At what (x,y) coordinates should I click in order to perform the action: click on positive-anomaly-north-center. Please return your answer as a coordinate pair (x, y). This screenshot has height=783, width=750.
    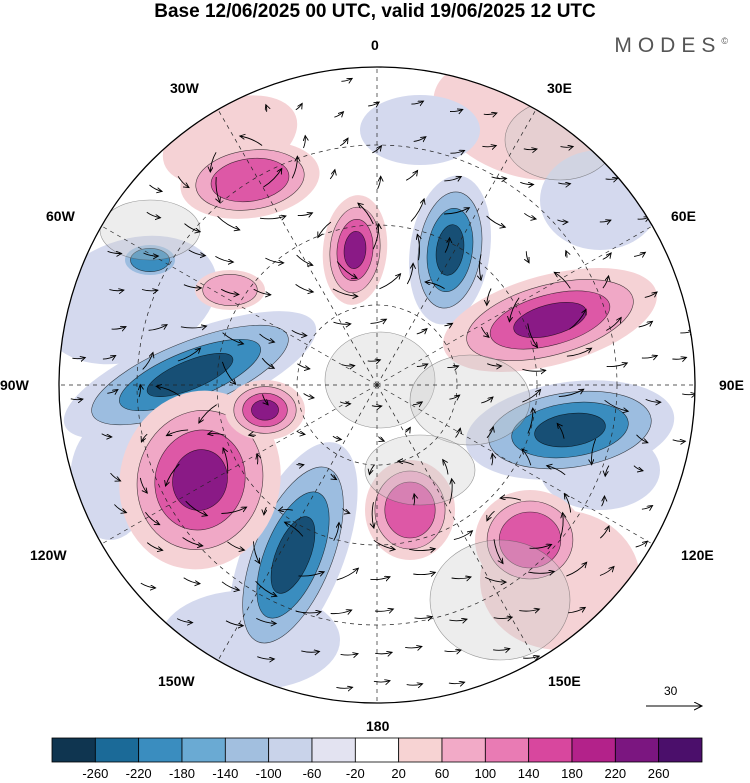
    Looking at the image, I should click on (355, 250).